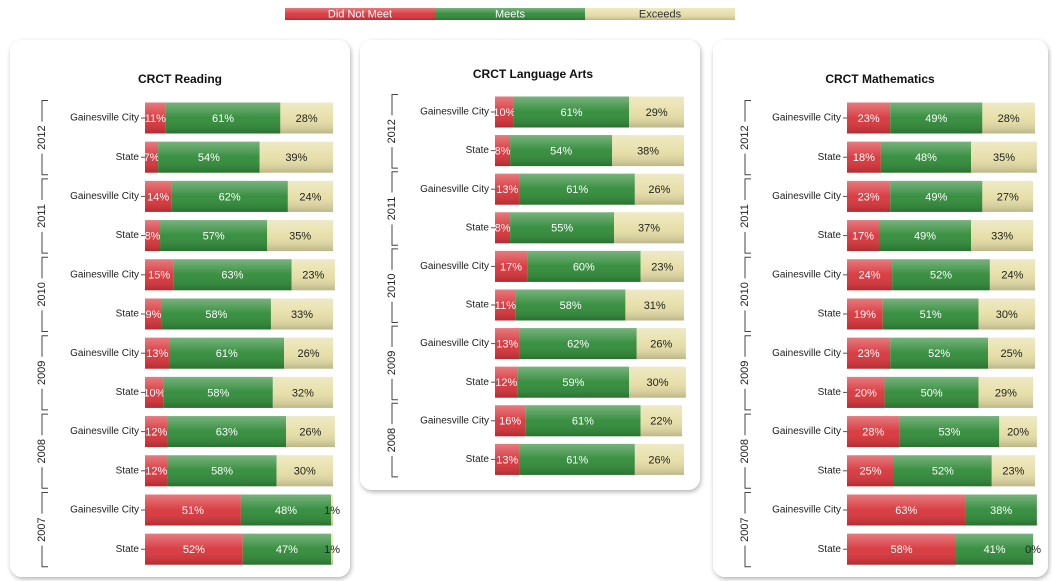 This screenshot has height=581, width=1052. I want to click on data-label: 23%, so click(869, 119).